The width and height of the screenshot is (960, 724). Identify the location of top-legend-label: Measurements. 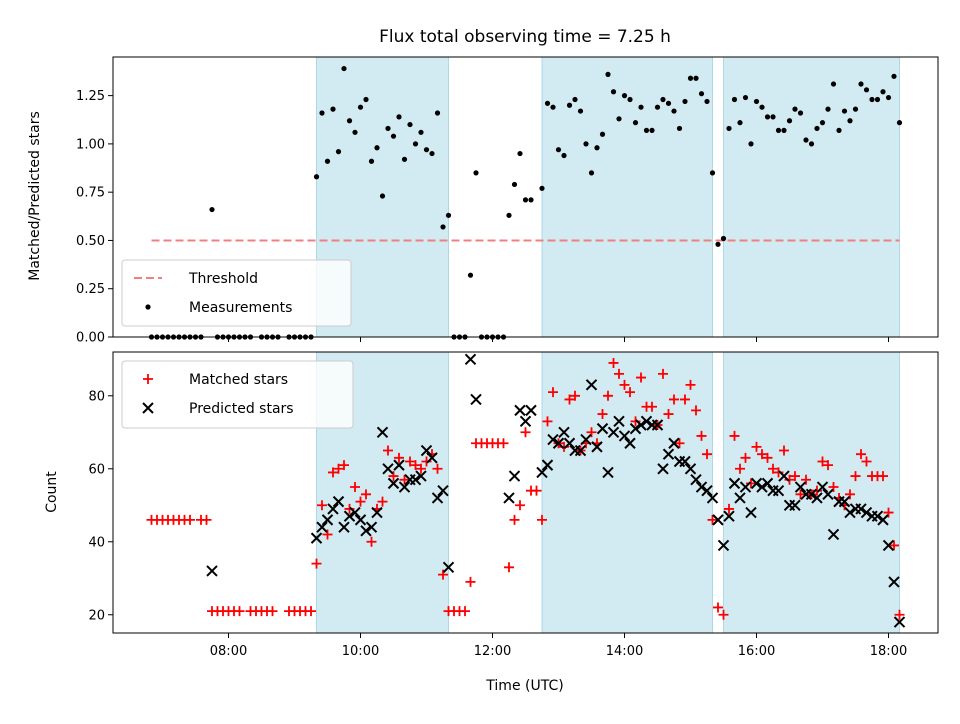
(240, 308).